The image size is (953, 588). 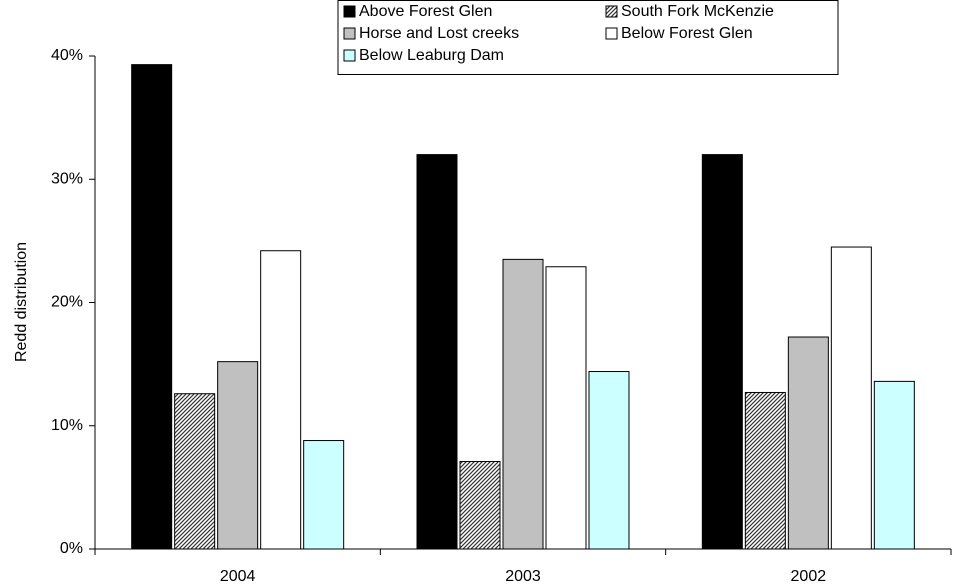 I want to click on y-tick-label: 40%, so click(x=67, y=55).